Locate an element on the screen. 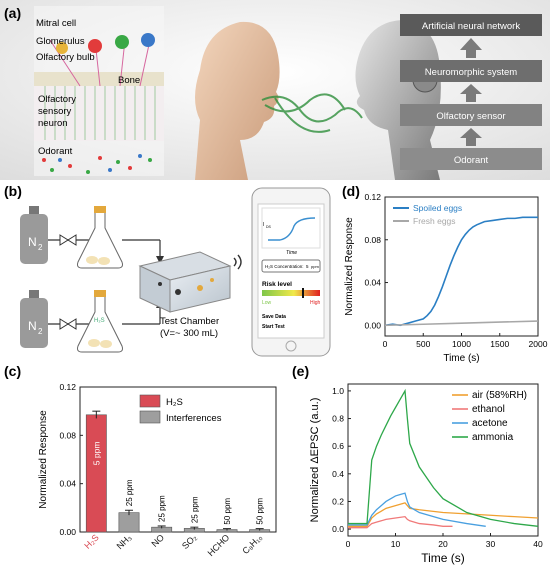 The width and height of the screenshot is (550, 573). stack-artificial-neural-network: Artificial neural network is located at coordinates (471, 26).